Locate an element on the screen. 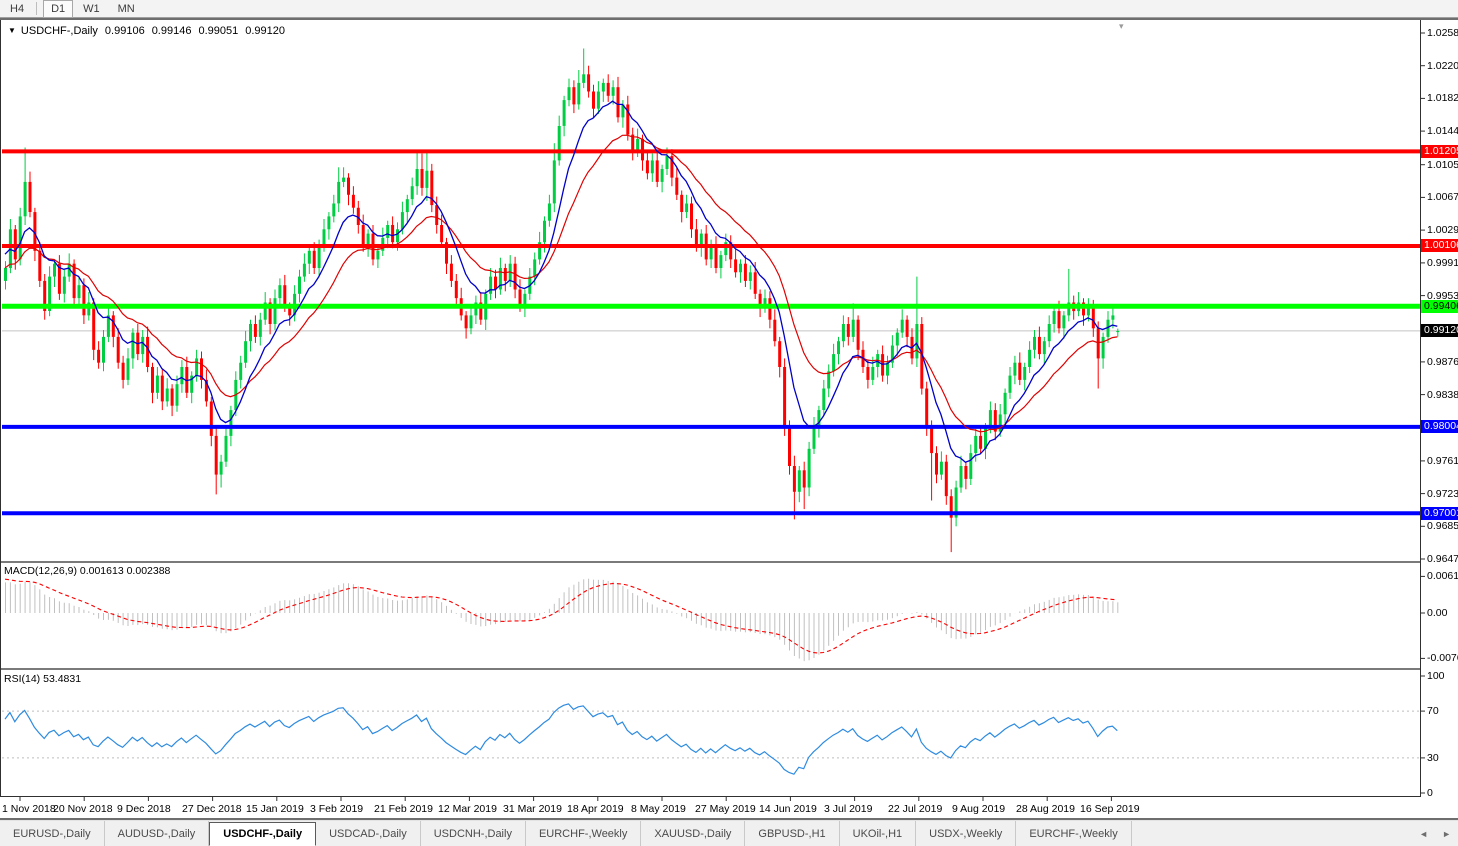 This screenshot has height=846, width=1458. date-axis-label: 21 Feb 2019 is located at coordinates (403, 809).